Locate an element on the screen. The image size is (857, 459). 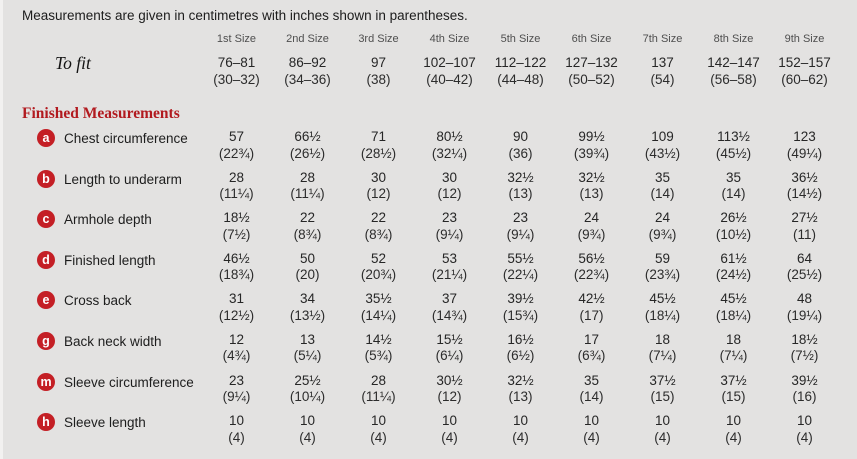
cm-value: 28 is located at coordinates (236, 177).